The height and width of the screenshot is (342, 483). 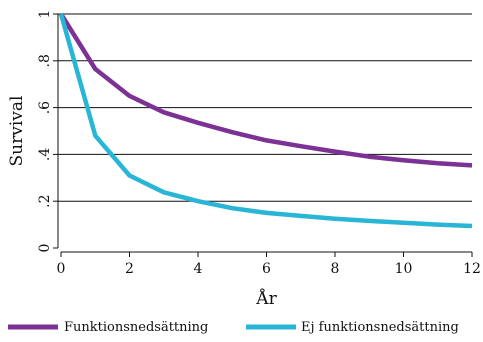 I want to click on x-tick-label: 12, so click(x=472, y=269).